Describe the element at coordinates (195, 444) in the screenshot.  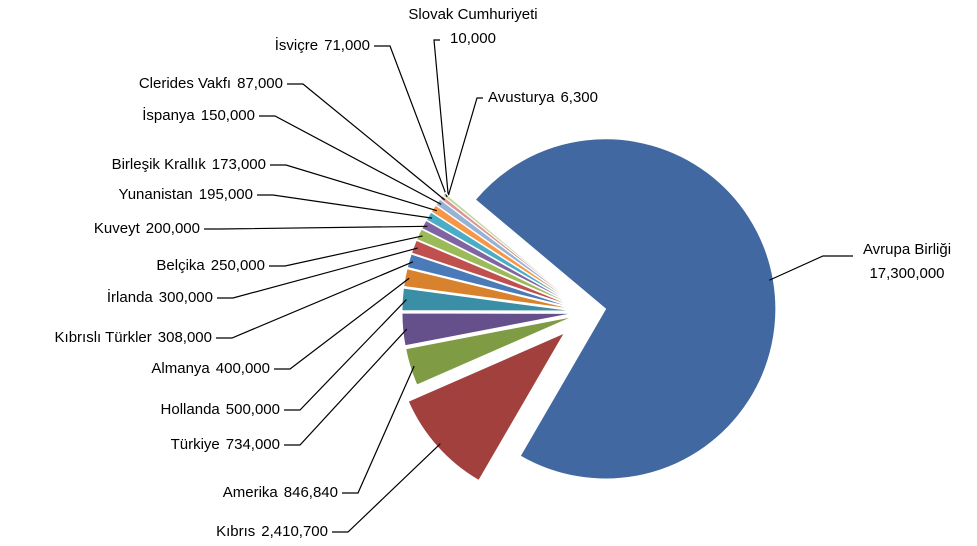
I see `slice-label-name: Türkiye` at that location.